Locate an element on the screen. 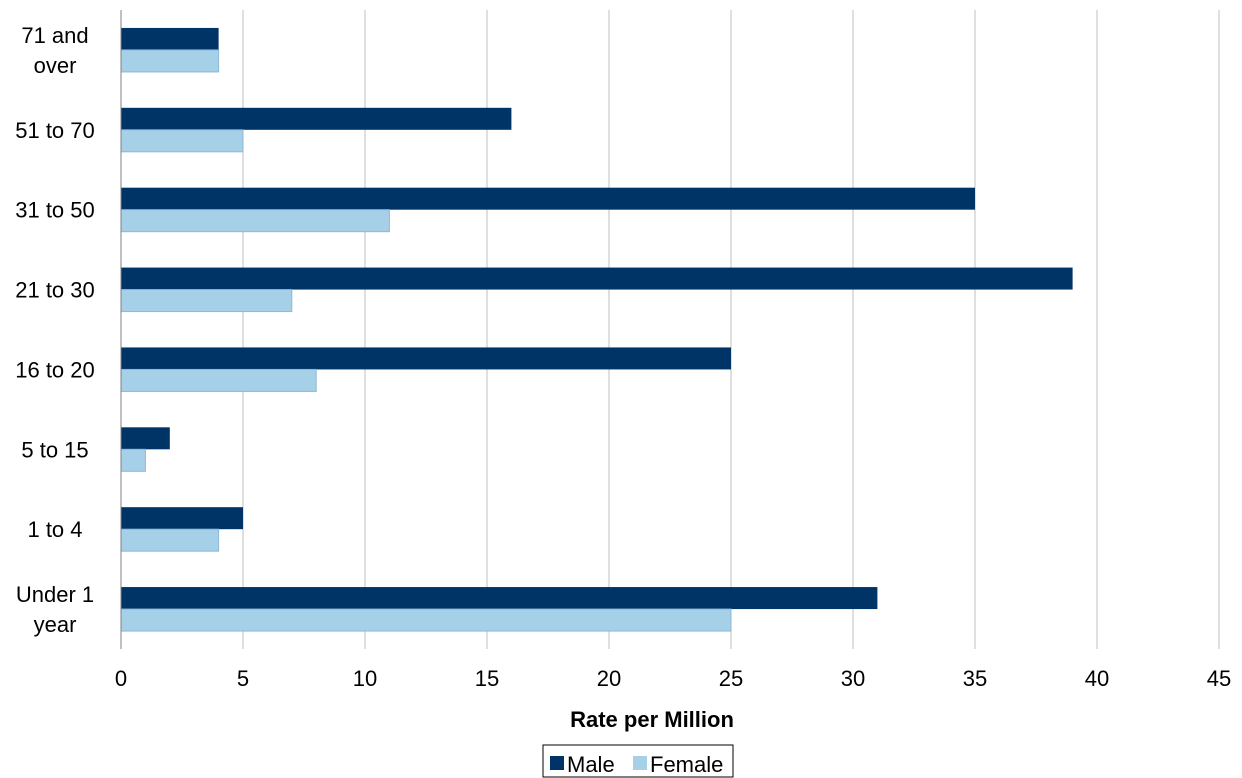 The image size is (1242, 778). x-tick-label-0: 0 is located at coordinates (121, 678).